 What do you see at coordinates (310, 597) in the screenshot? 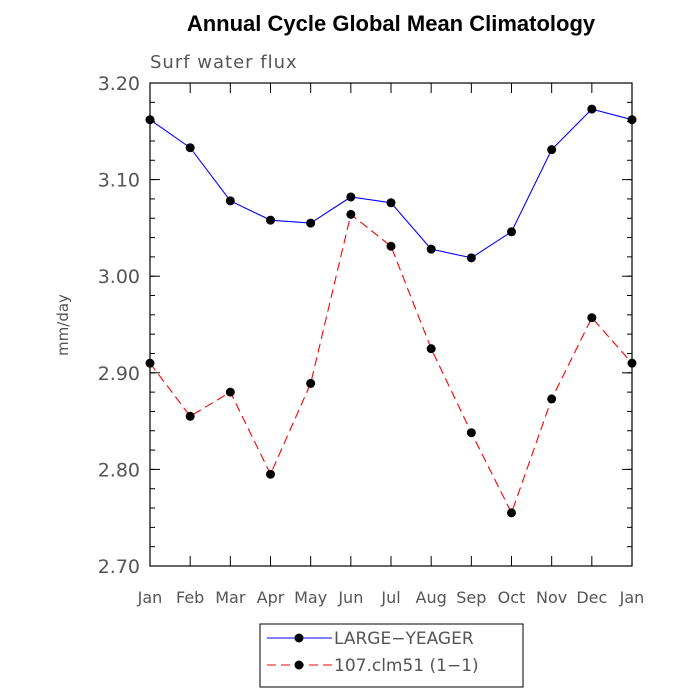
I see `x-tick-label: May` at bounding box center [310, 597].